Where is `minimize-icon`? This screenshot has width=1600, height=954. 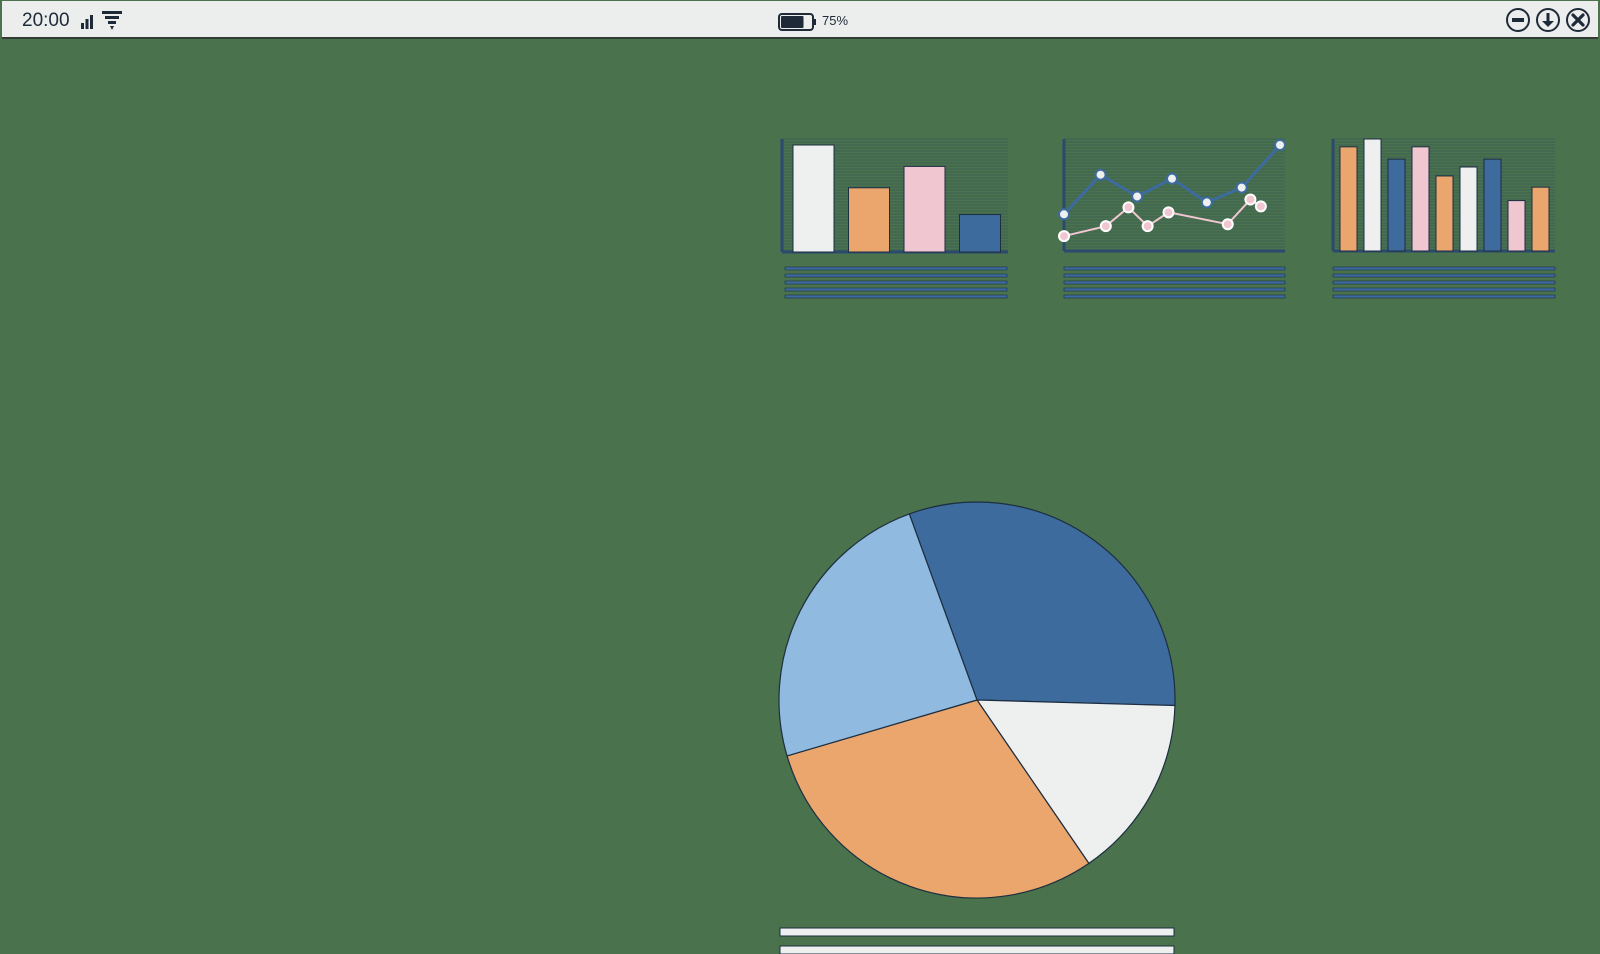
minimize-icon is located at coordinates (1518, 20).